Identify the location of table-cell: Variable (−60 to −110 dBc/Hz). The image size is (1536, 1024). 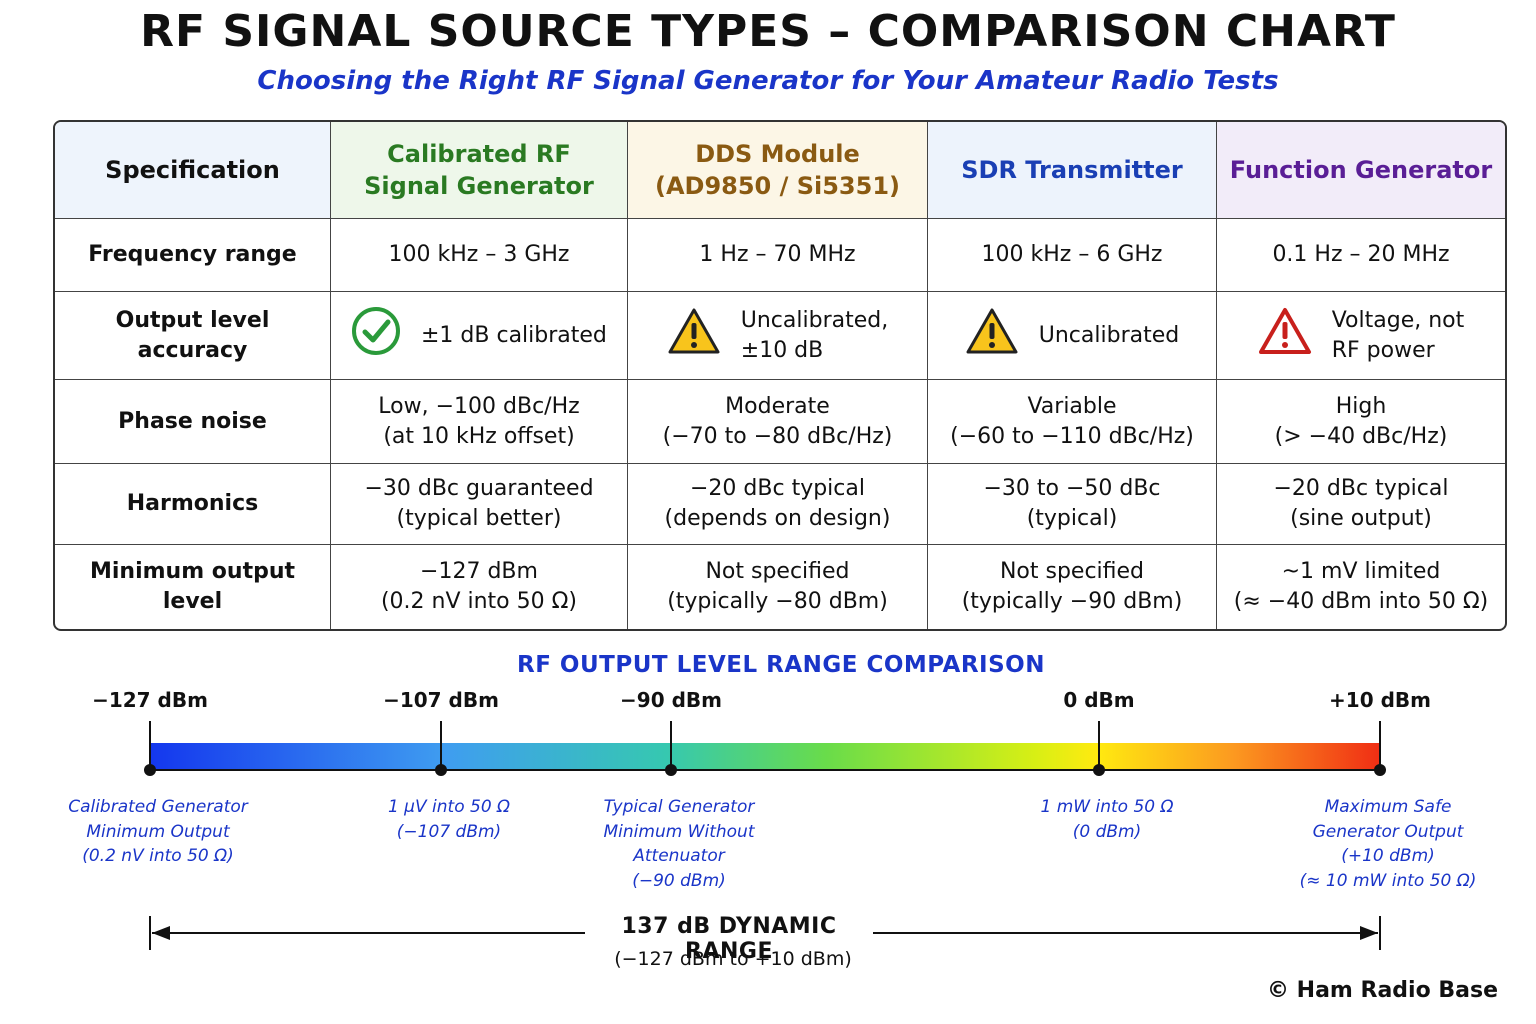
(1072, 422).